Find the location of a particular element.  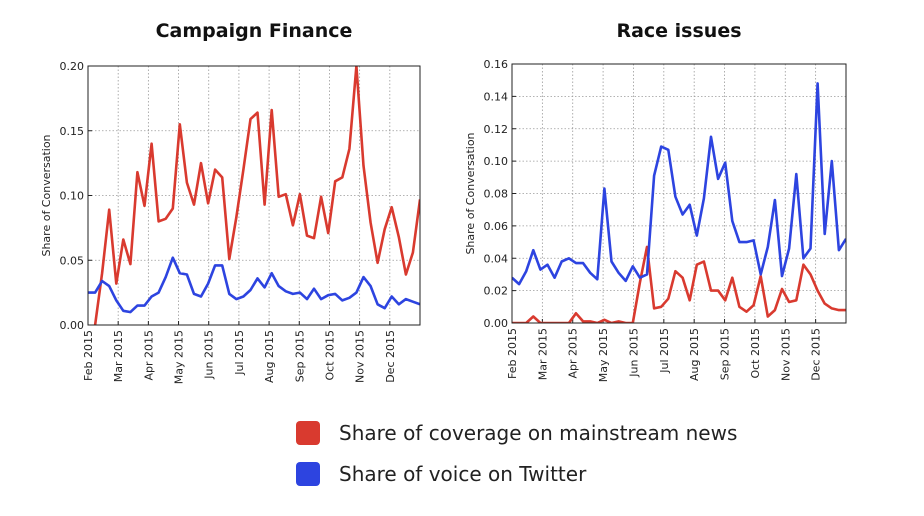

race-issues-y-tick-label: 0.00 is located at coordinates (496, 323).